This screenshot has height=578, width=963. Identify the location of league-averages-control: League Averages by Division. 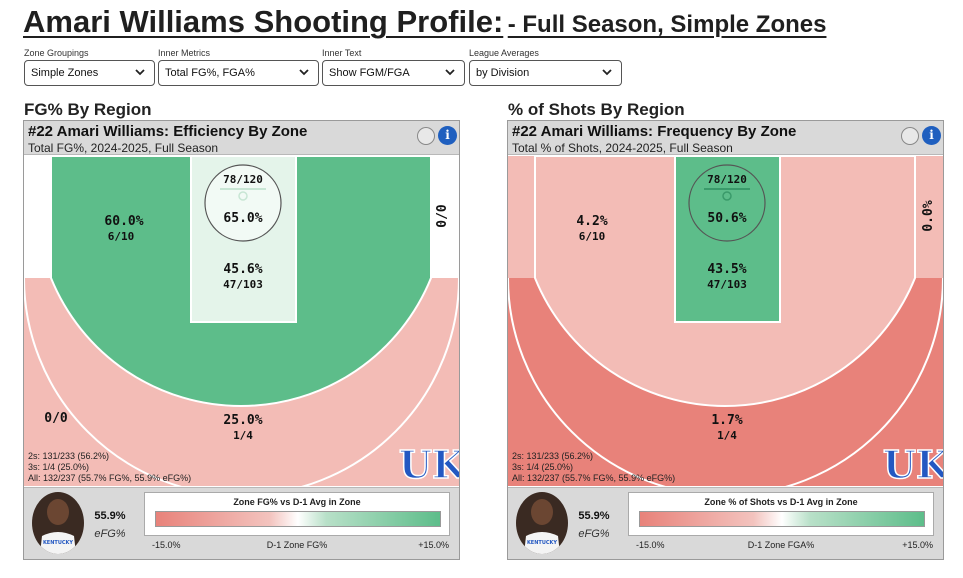
(545, 67).